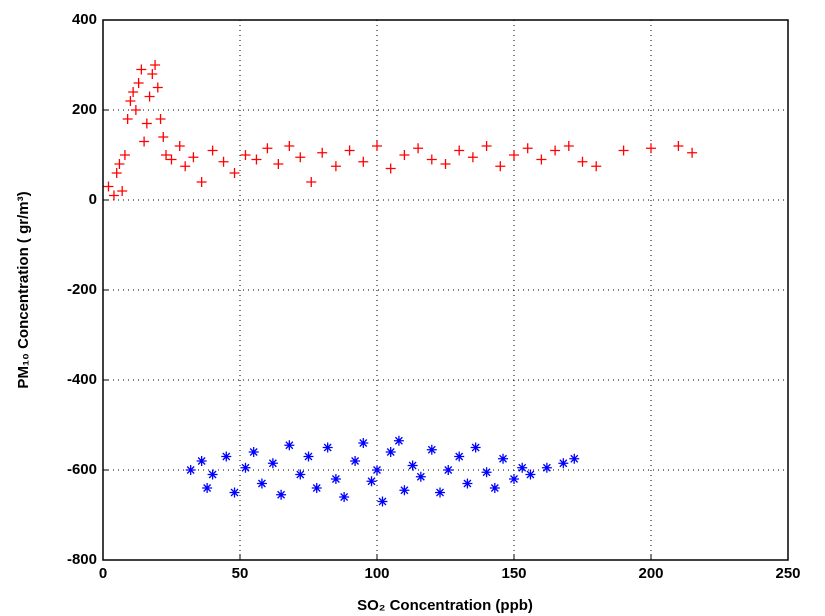  What do you see at coordinates (84, 19) in the screenshot?
I see `y-tick-label: 400` at bounding box center [84, 19].